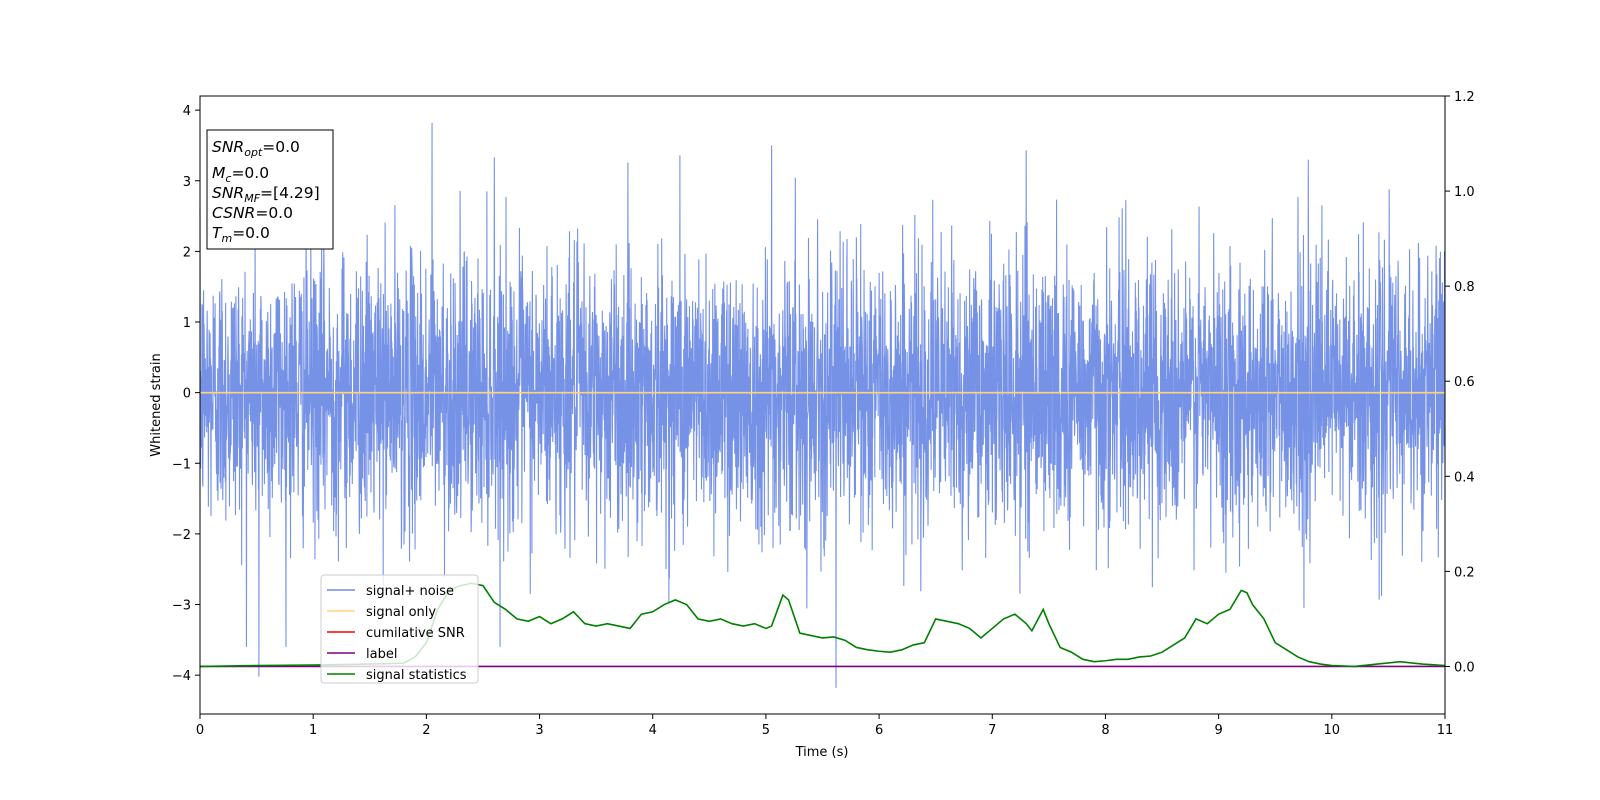 The image size is (1600, 800). What do you see at coordinates (381, 654) in the screenshot?
I see `legend-label: label` at bounding box center [381, 654].